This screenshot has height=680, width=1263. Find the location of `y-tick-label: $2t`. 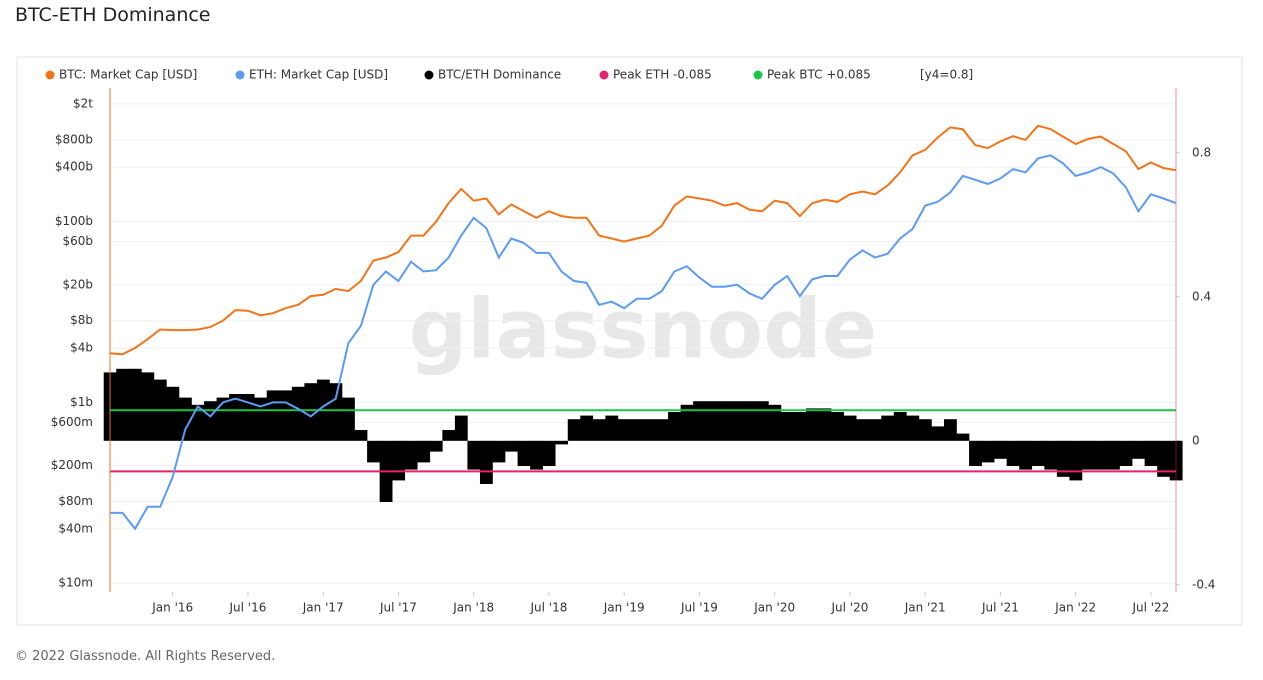

y-tick-label: $2t is located at coordinates (83, 103).